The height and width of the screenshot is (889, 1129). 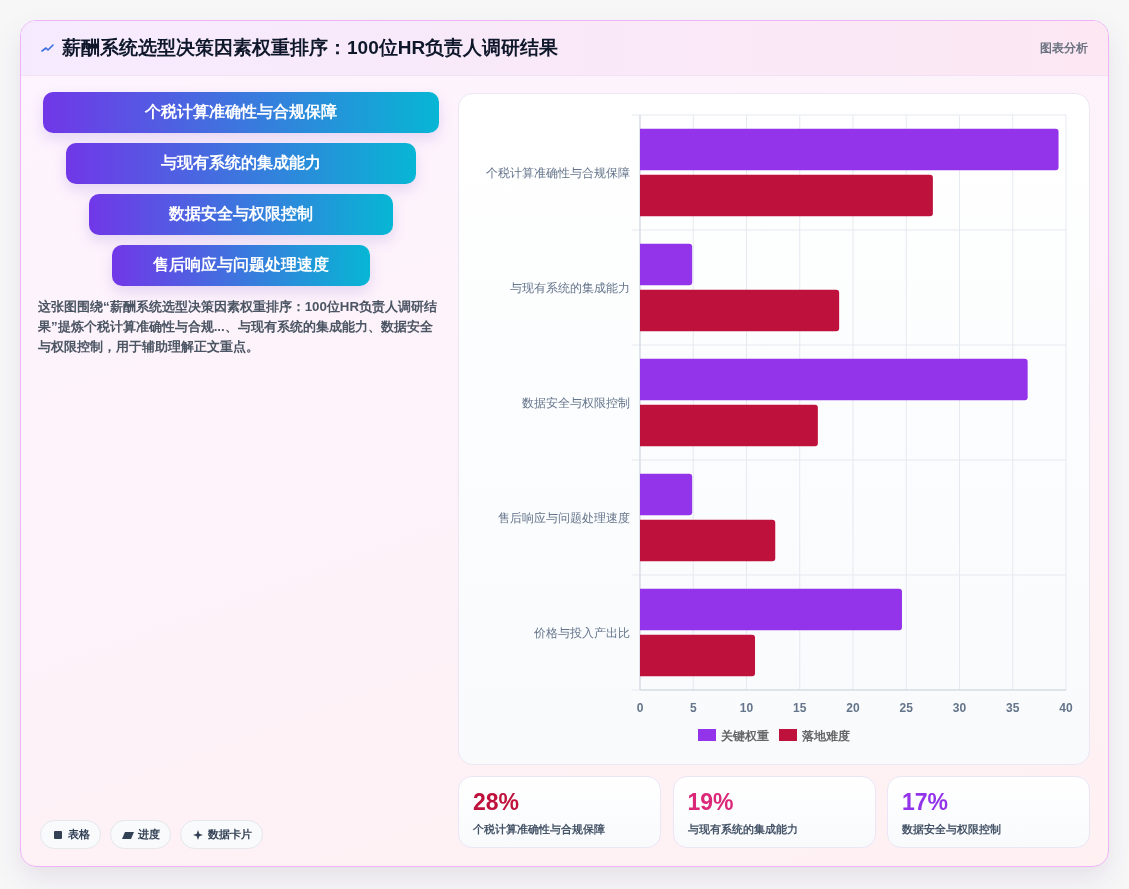 I want to click on legend-label: 落地难度, so click(x=825, y=735).